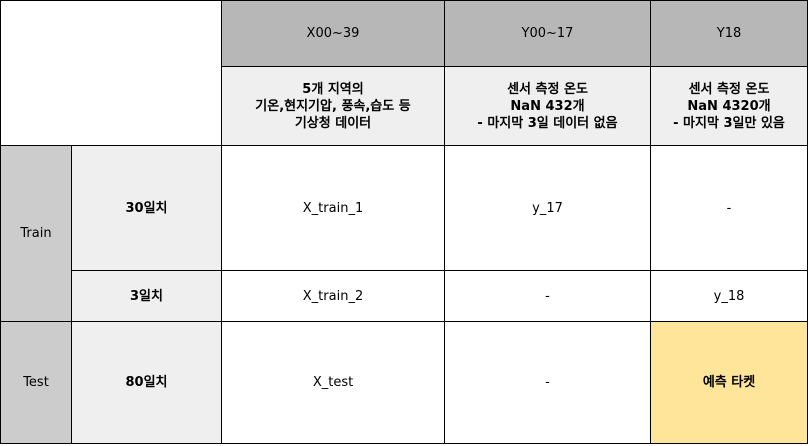  Describe the element at coordinates (547, 123) in the screenshot. I see `desc-line: - 마지막 3일 데이터 없음` at that location.